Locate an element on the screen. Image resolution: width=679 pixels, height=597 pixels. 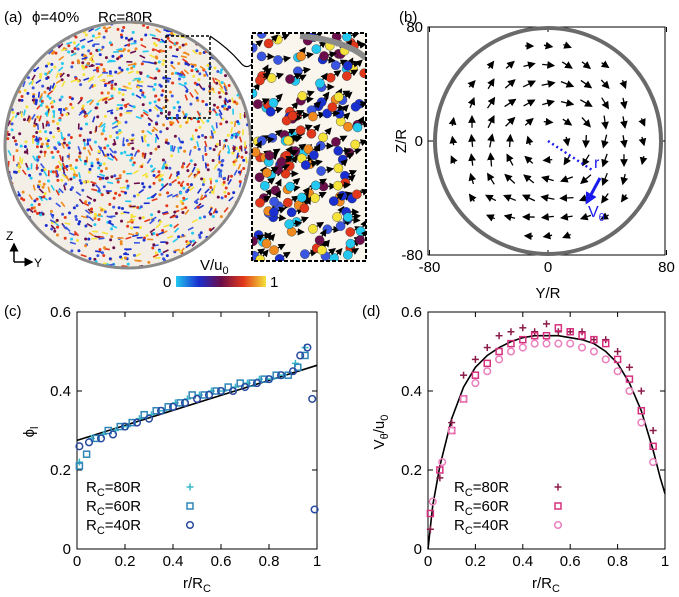
vector-field is located at coordinates (547, 141).